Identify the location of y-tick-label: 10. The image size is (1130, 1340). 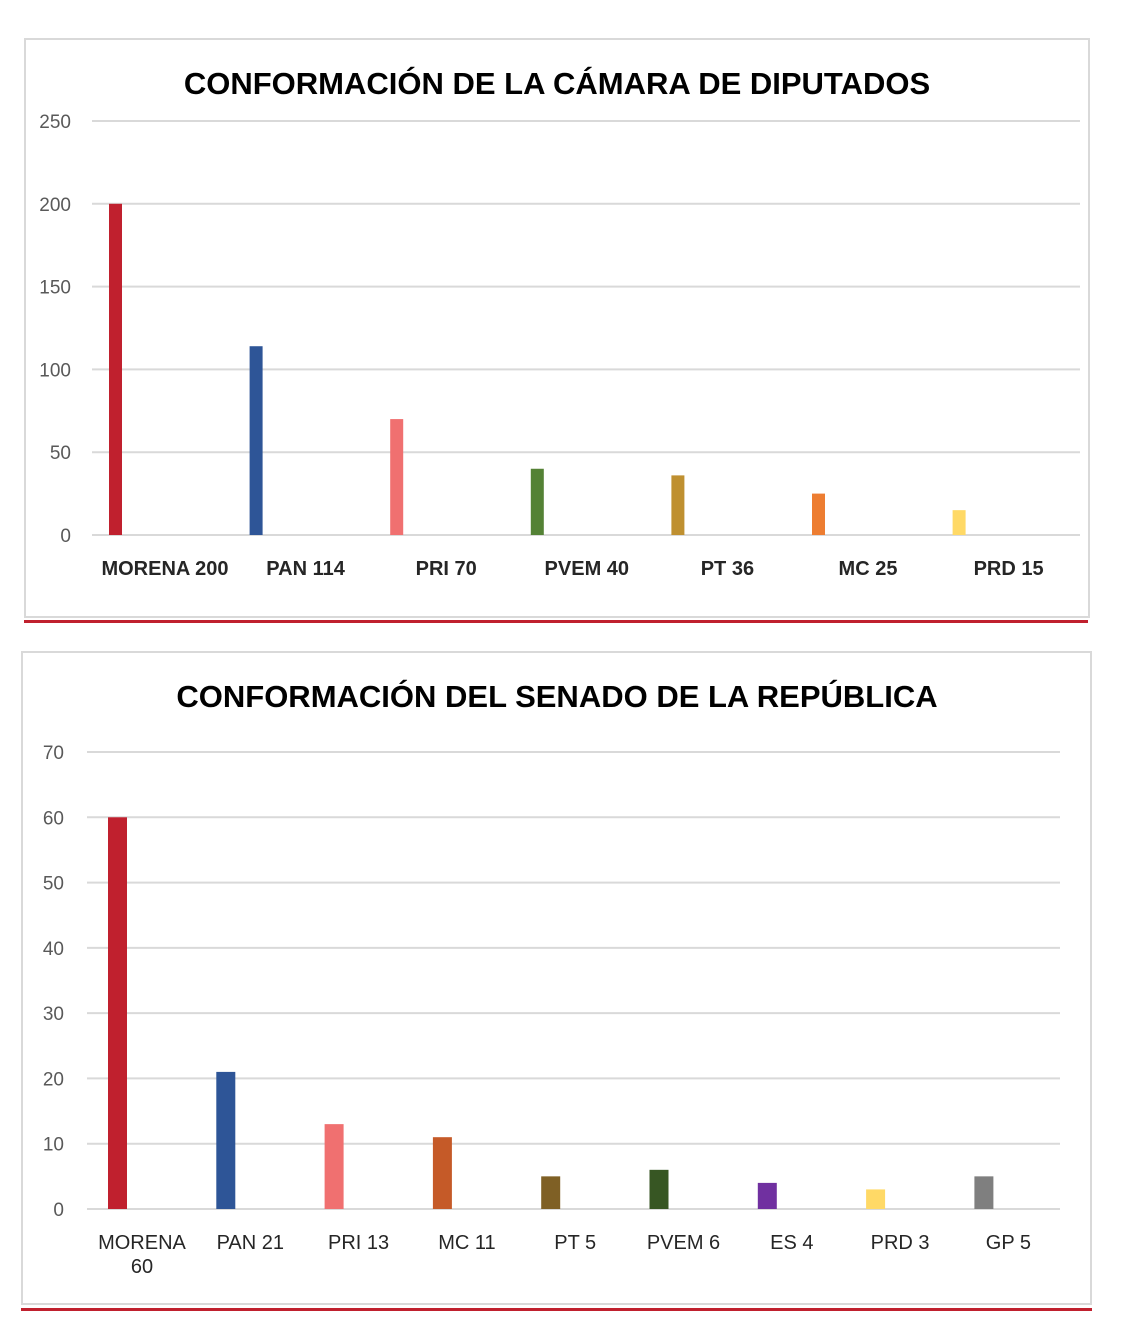
(53, 1145).